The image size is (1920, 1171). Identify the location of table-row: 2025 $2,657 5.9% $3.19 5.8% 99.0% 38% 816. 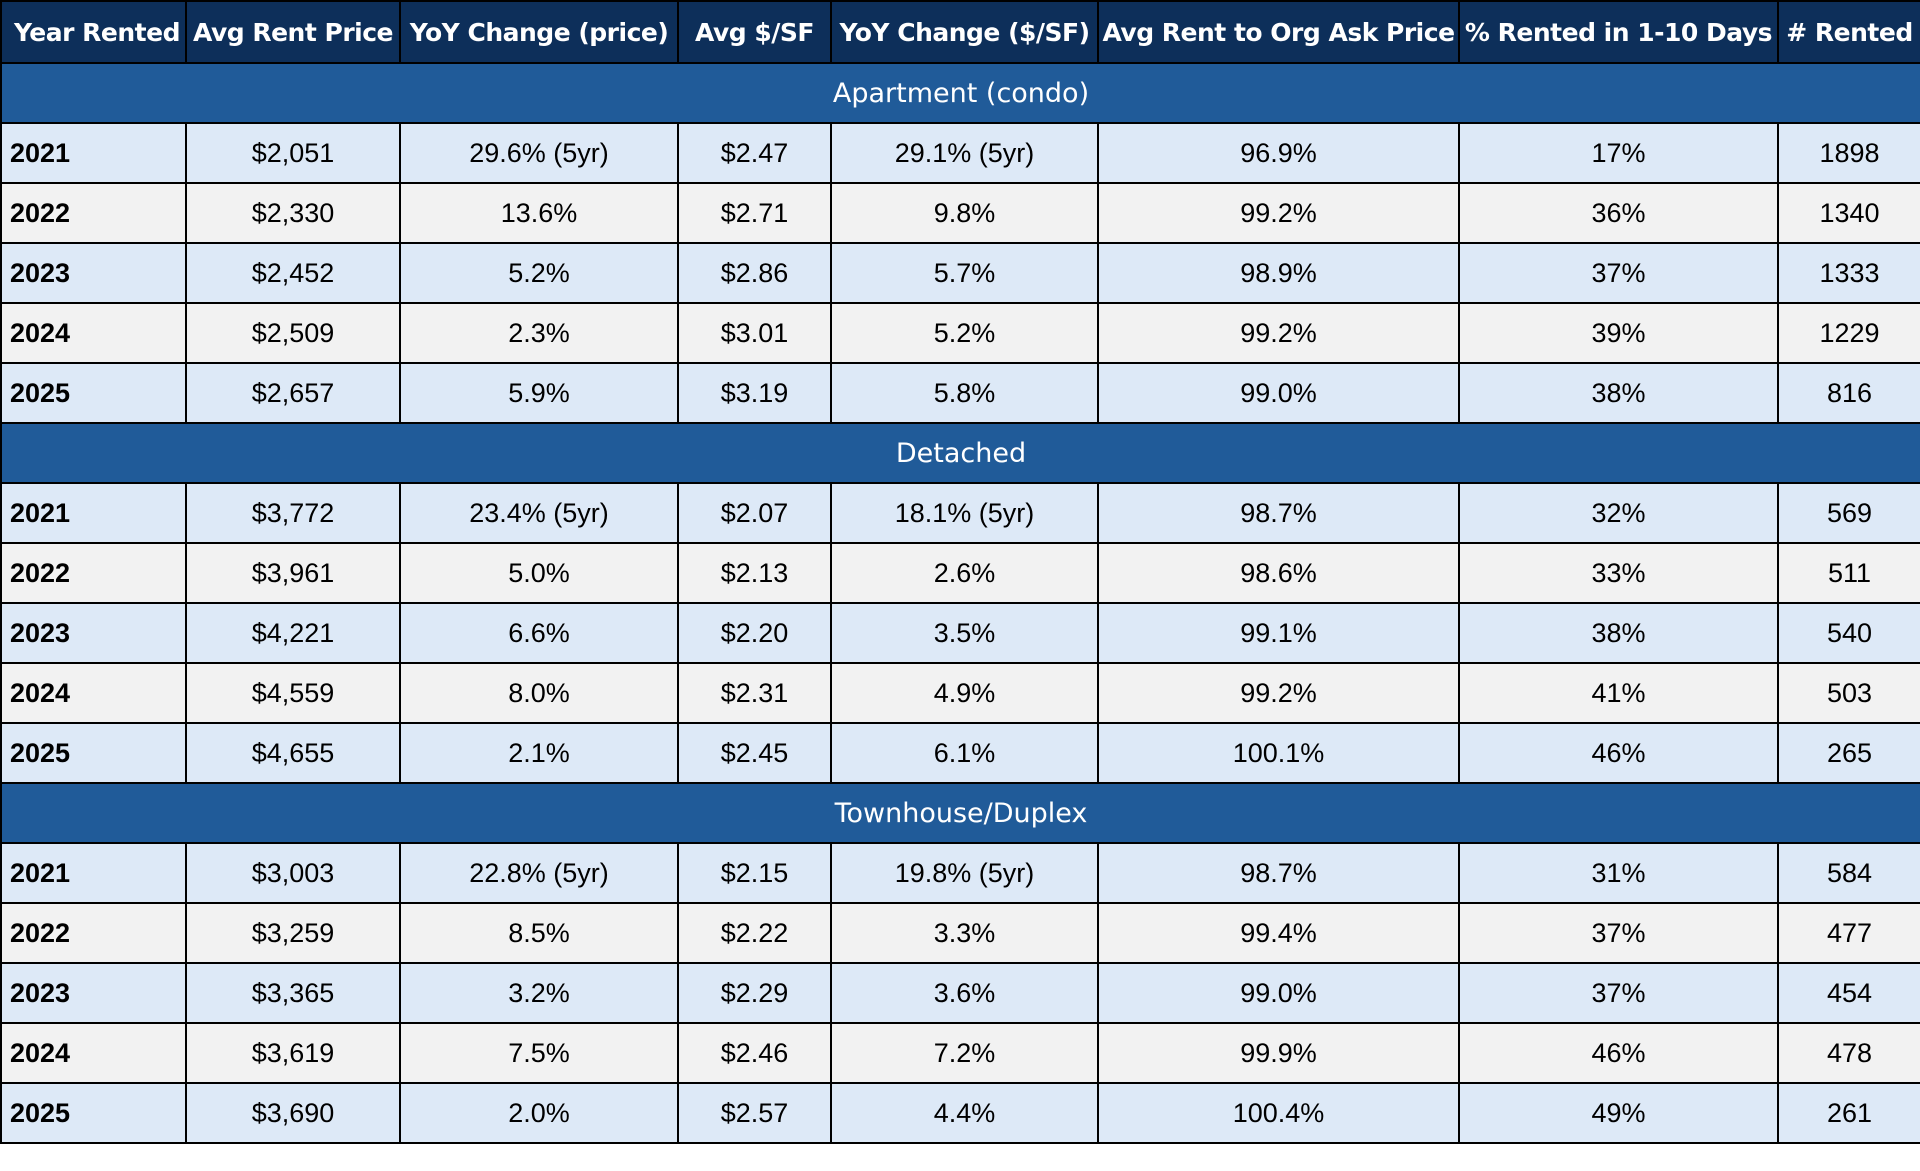
(960, 393).